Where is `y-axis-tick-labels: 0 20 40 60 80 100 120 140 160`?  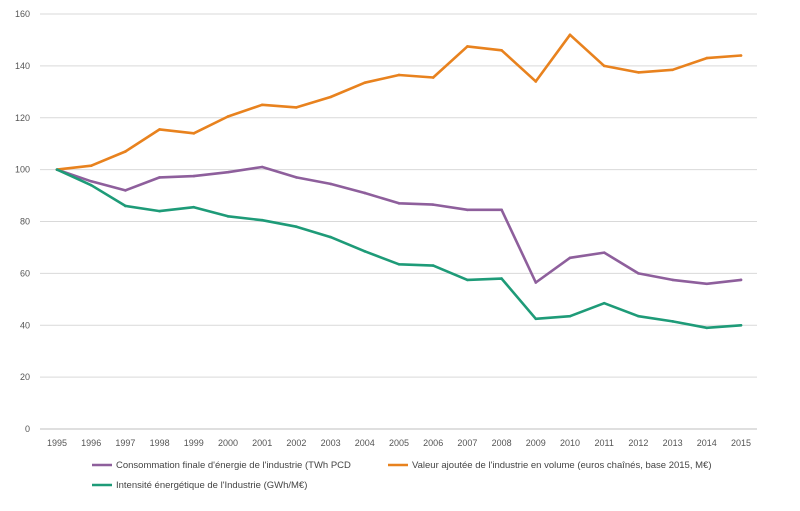
y-axis-tick-labels: 0 20 40 60 80 100 120 140 160 is located at coordinates (22, 221).